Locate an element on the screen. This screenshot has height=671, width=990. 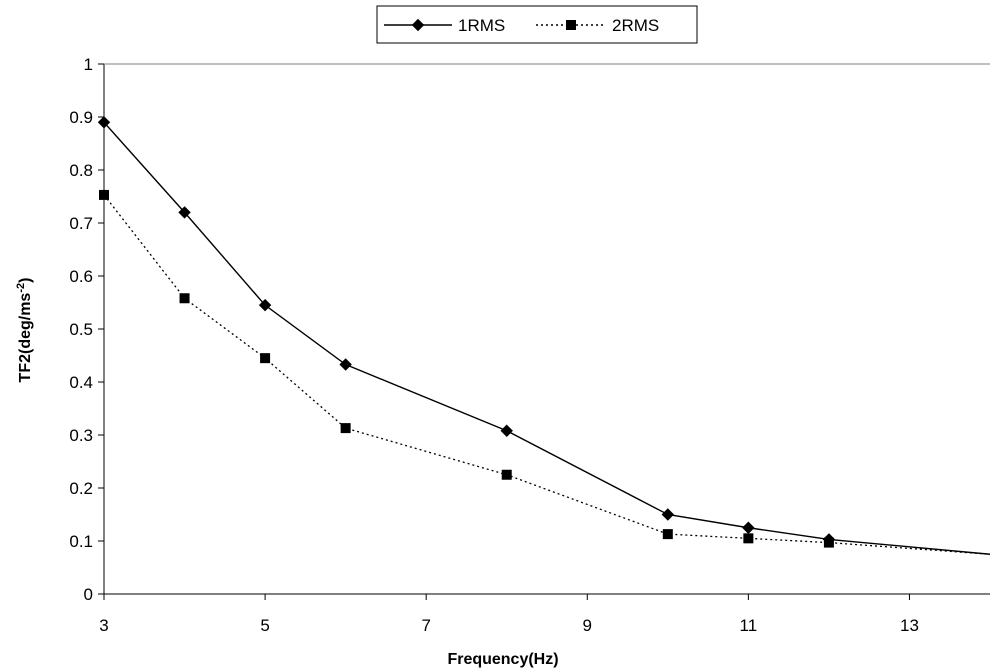
y-axis-title: TF2(deg/ms-2) is located at coordinates (24, 330).